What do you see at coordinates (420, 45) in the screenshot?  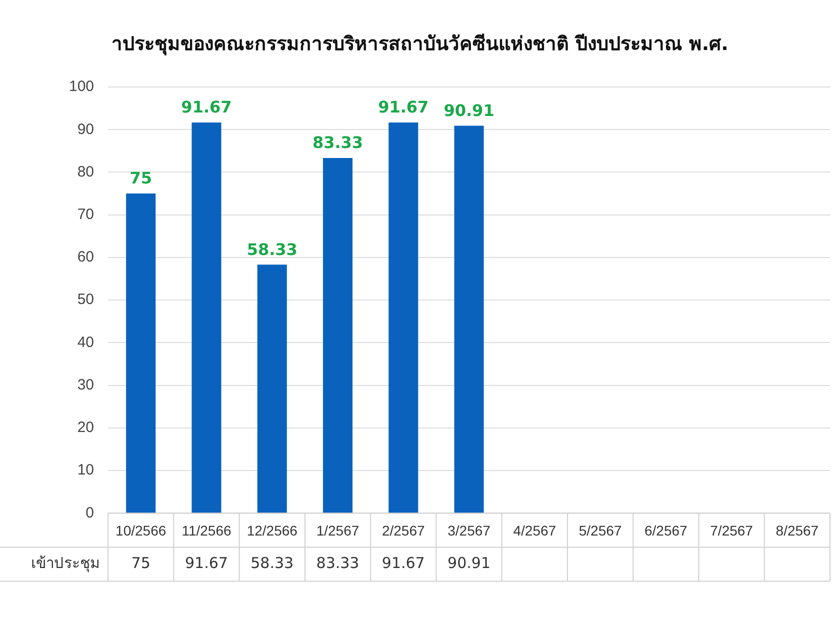 I see `chart-title: าประชุมของคณะกรรมการบริหารสถาบันวัคซีนแห่งชาติ ปีงบประมาณ พ.ศ.` at bounding box center [420, 45].